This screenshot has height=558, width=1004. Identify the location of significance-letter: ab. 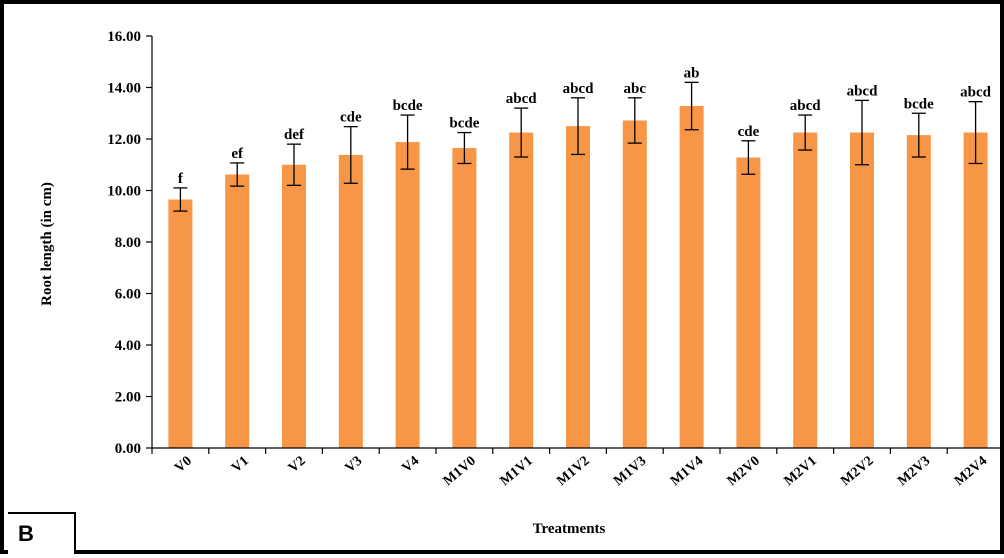
(692, 73).